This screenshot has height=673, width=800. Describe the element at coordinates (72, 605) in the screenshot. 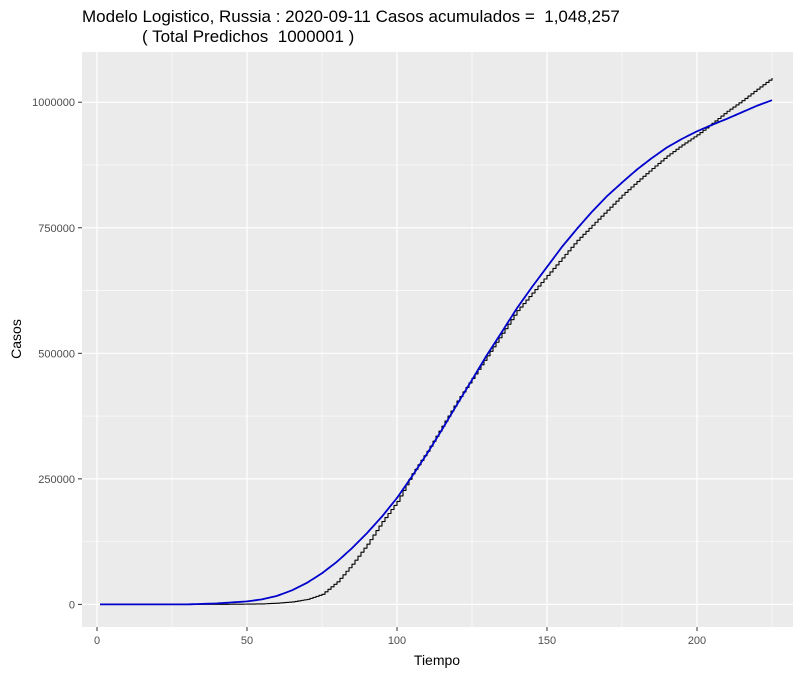

I see `y-tick-label: 0` at that location.